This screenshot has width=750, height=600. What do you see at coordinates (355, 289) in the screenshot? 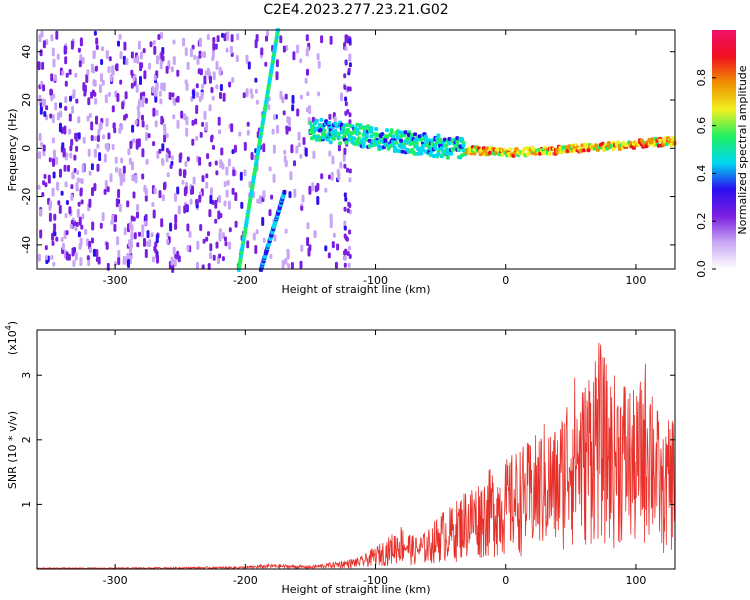
I see `spectrogram-x-label: Height of straight line (km)` at bounding box center [355, 289].